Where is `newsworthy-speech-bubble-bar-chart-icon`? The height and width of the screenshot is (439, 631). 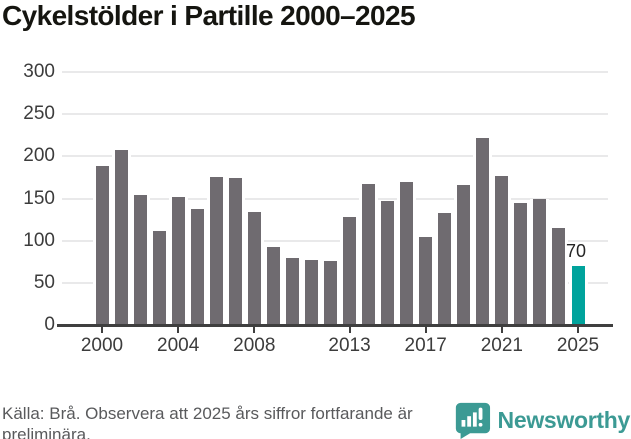
newsworthy-speech-bubble-bar-chart-icon is located at coordinates (472, 420).